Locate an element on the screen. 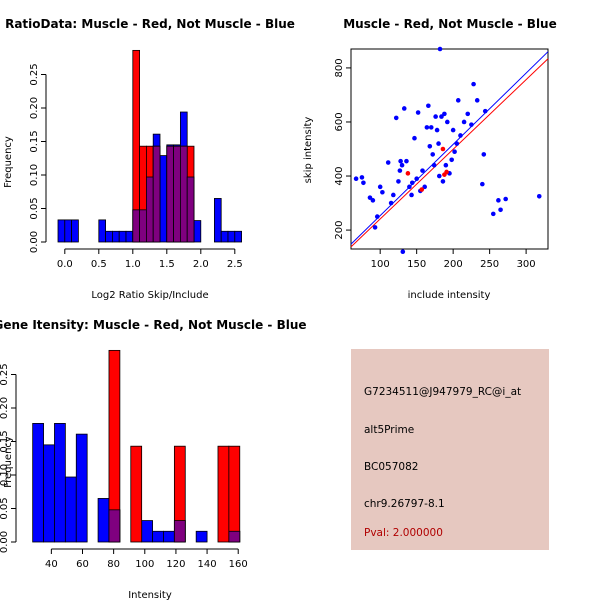 The image size is (600, 604). intensity-hist-x-tick-label-6: 160 is located at coordinates (238, 564).